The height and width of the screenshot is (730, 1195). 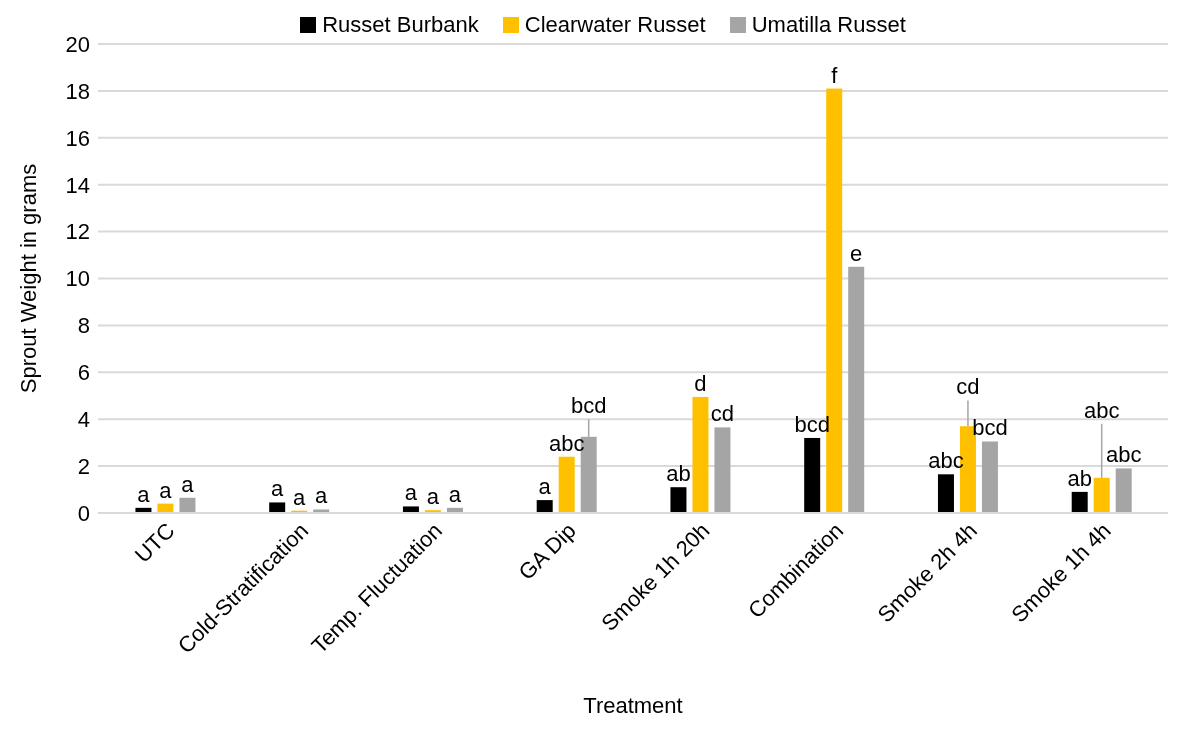 What do you see at coordinates (700, 383) in the screenshot?
I see `data-label: d` at bounding box center [700, 383].